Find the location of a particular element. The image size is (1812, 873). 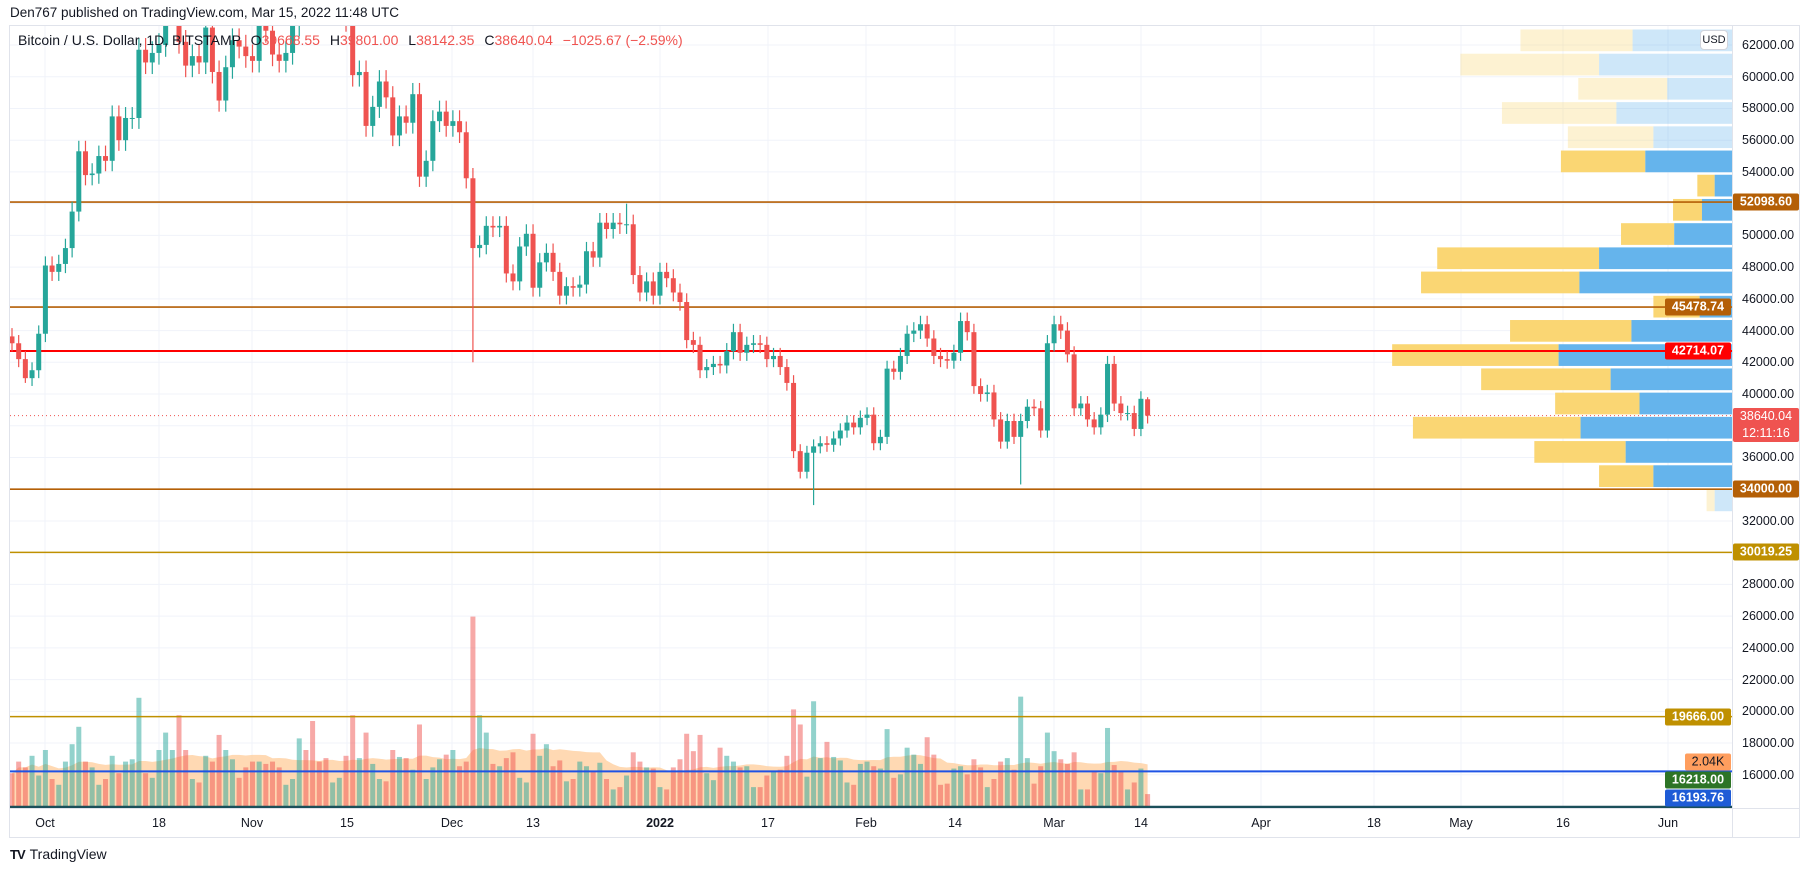

x-tick: 16 is located at coordinates (1563, 823).